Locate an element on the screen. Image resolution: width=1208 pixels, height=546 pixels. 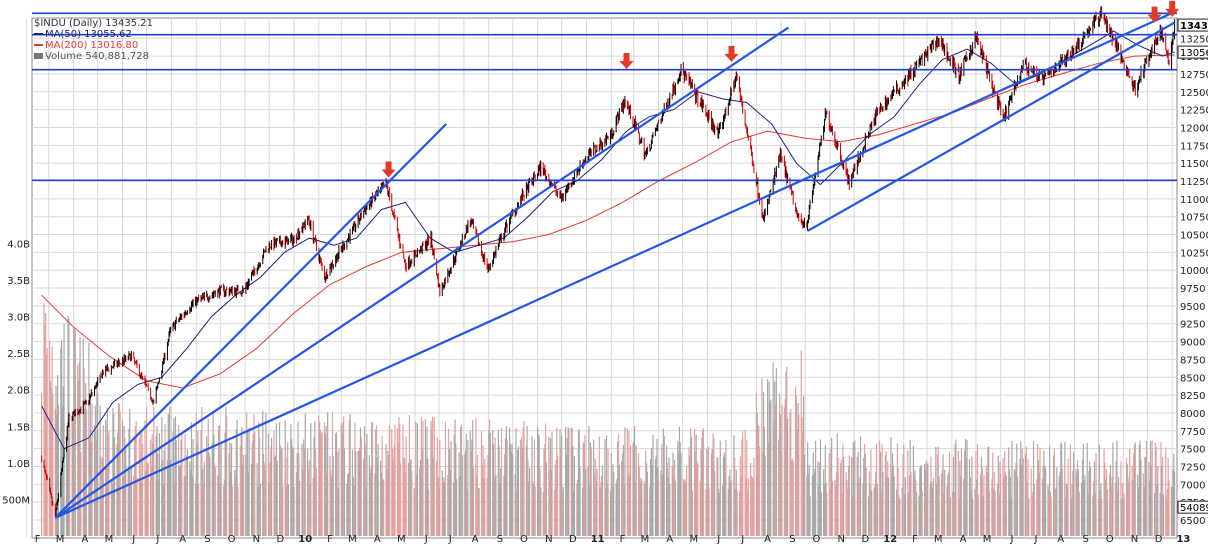
price-tick-label: 7500 is located at coordinates (1192, 450).